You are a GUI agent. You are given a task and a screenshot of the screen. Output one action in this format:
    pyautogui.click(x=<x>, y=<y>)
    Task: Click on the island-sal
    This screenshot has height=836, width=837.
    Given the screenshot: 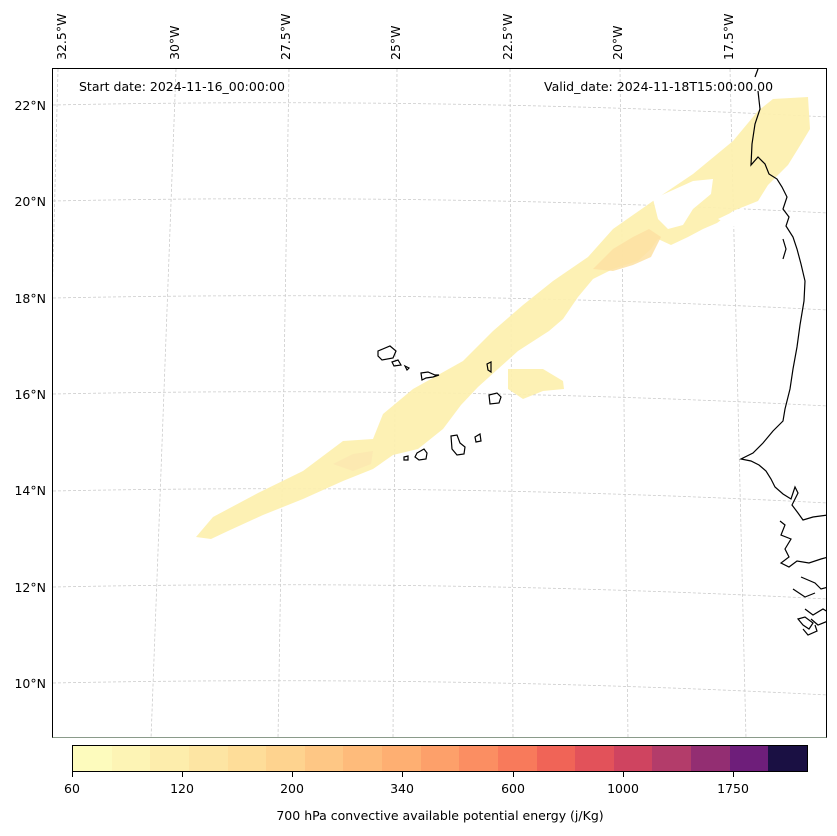 What is the action you would take?
    pyautogui.click(x=489, y=367)
    